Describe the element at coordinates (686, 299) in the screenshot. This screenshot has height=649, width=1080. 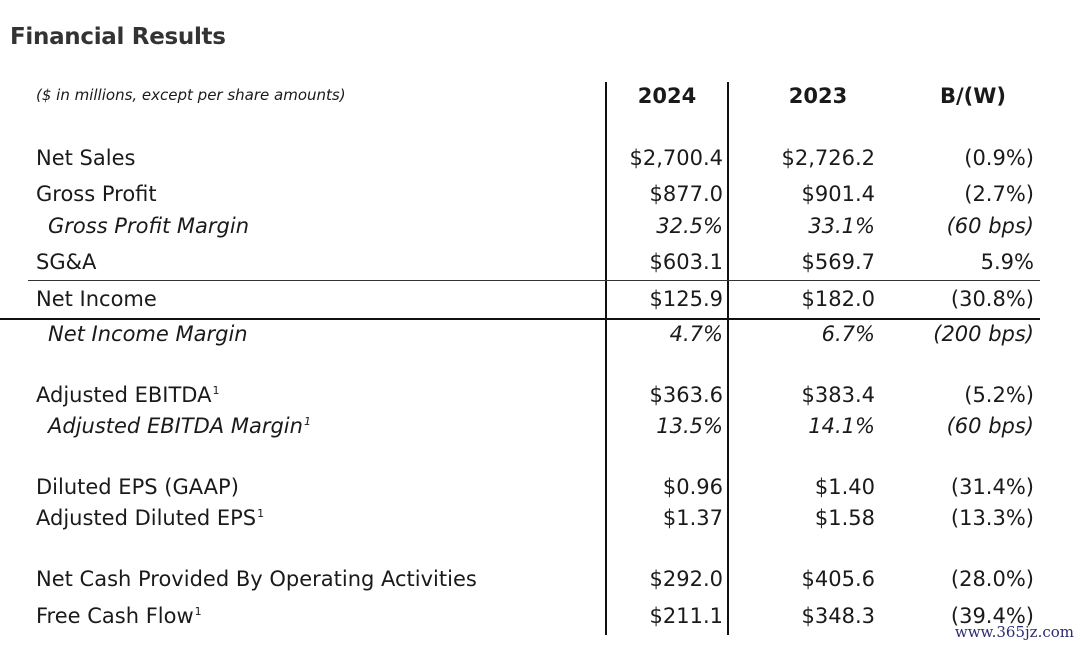
I see `value-2024: $125.9` at that location.